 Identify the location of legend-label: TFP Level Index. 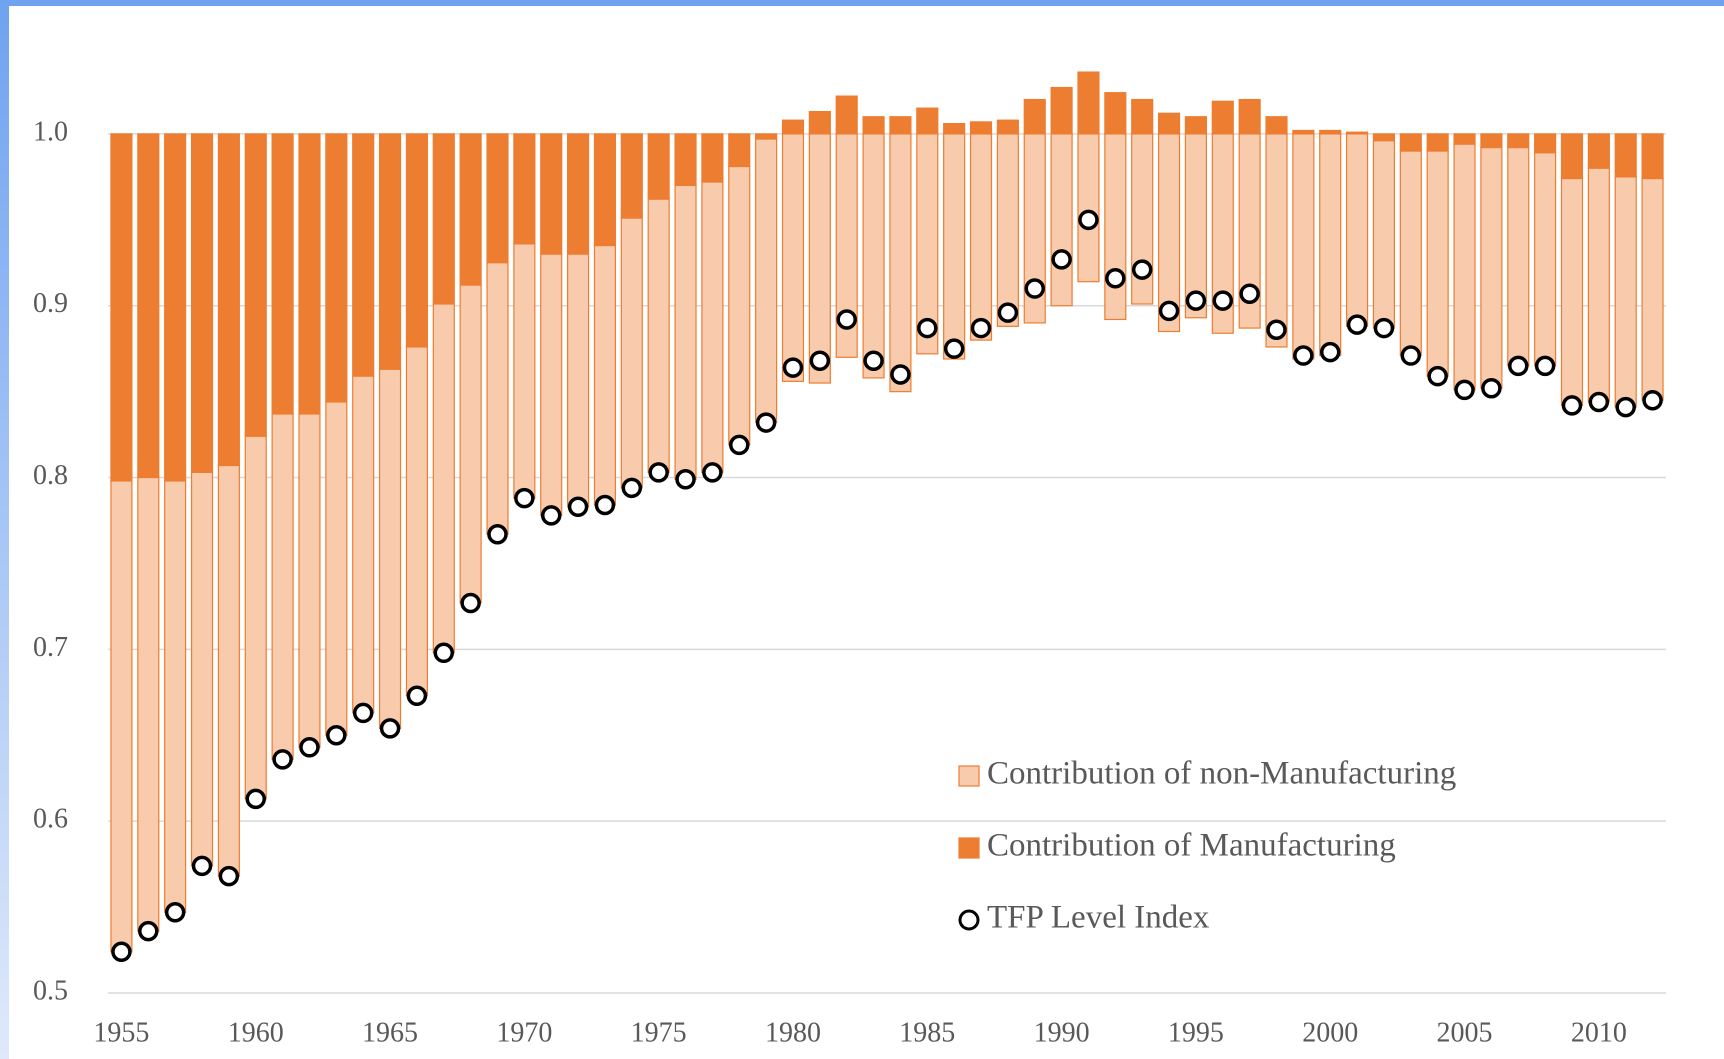
(1098, 918).